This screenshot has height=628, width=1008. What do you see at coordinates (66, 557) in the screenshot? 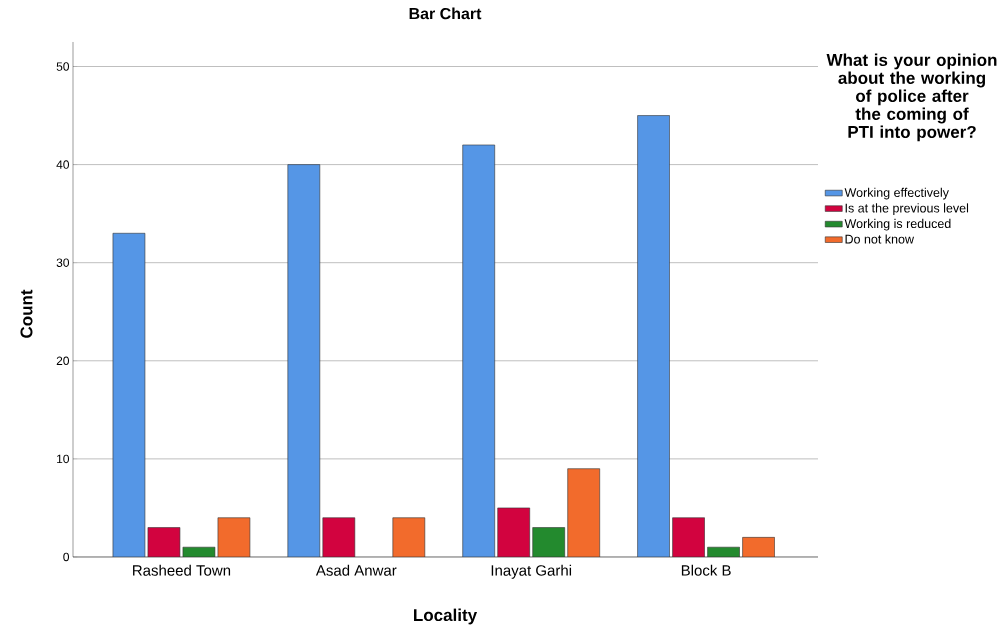
I see `y-tick-label: 0` at bounding box center [66, 557].